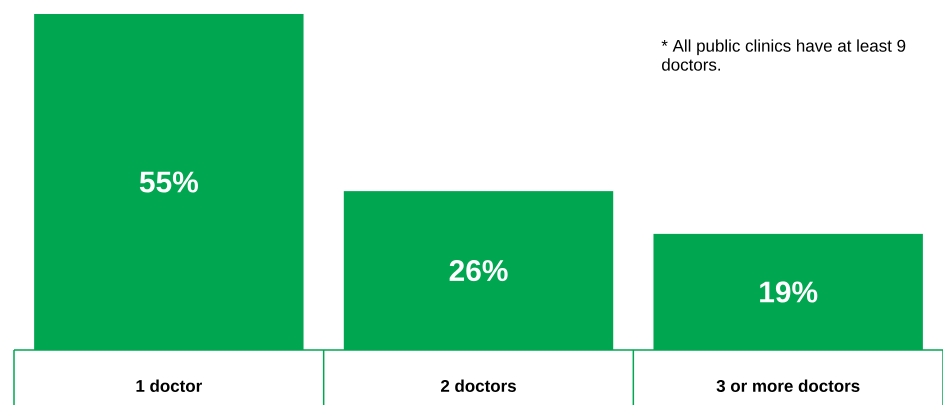 Image resolution: width=943 pixels, height=405 pixels. What do you see at coordinates (789, 292) in the screenshot?
I see `data-label: 19%` at bounding box center [789, 292].